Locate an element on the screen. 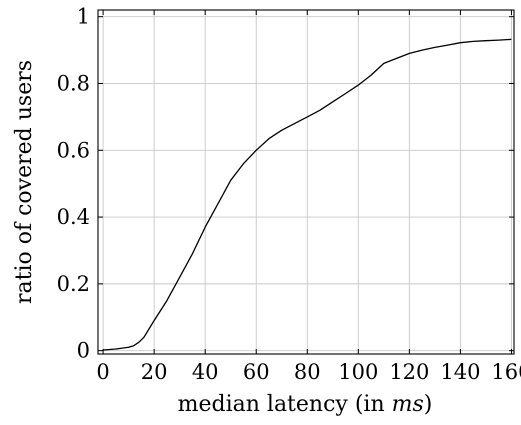 The image size is (521, 425). x-tick-label: 80 is located at coordinates (307, 372).